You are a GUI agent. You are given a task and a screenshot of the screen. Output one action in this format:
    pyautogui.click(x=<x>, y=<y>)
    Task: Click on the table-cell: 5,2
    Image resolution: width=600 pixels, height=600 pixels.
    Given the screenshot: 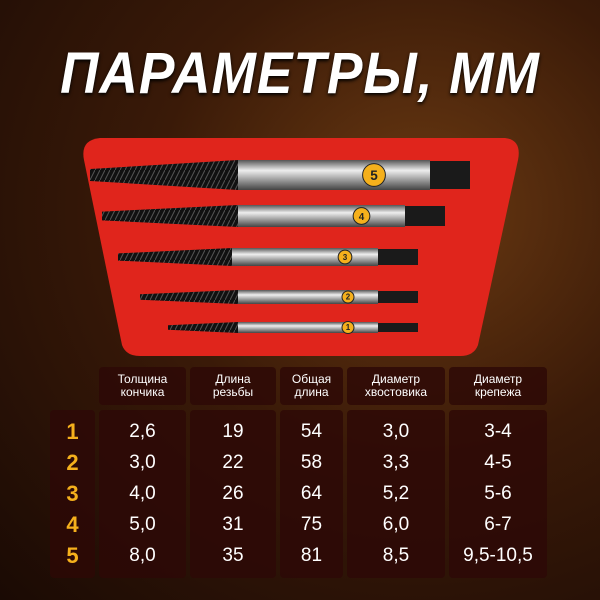 What is the action you would take?
    pyautogui.click(x=396, y=493)
    